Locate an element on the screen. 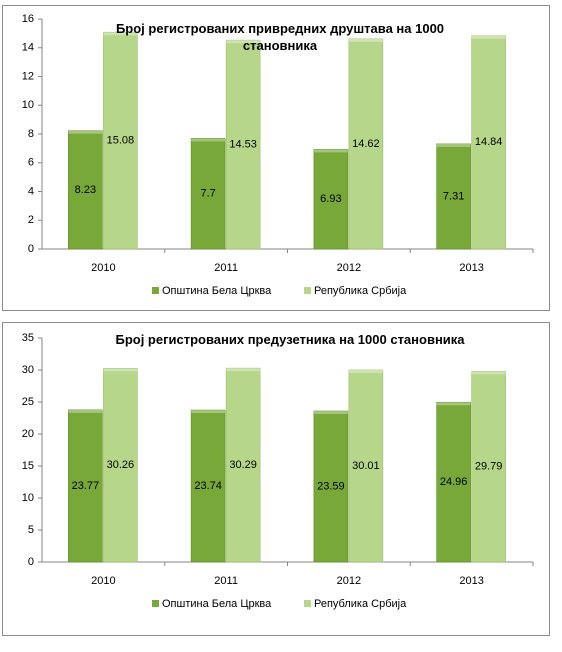 The height and width of the screenshot is (652, 562). y-tick-label: 16 is located at coordinates (28, 19).